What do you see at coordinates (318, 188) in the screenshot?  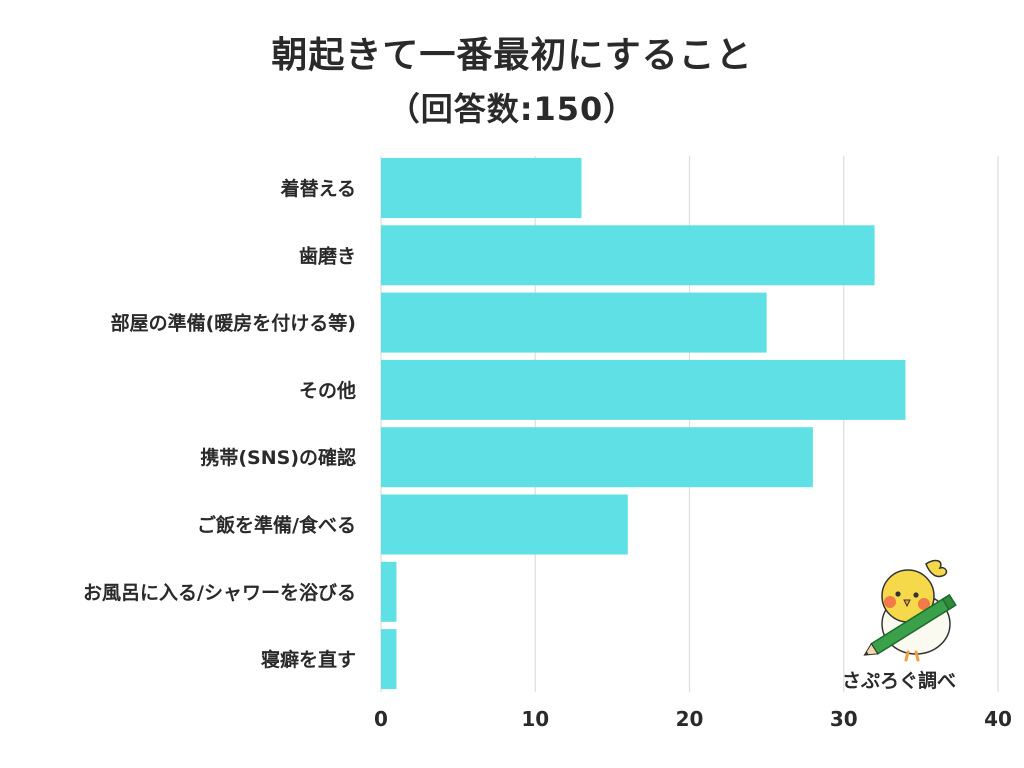 I see `category-label-1: 着替える` at bounding box center [318, 188].